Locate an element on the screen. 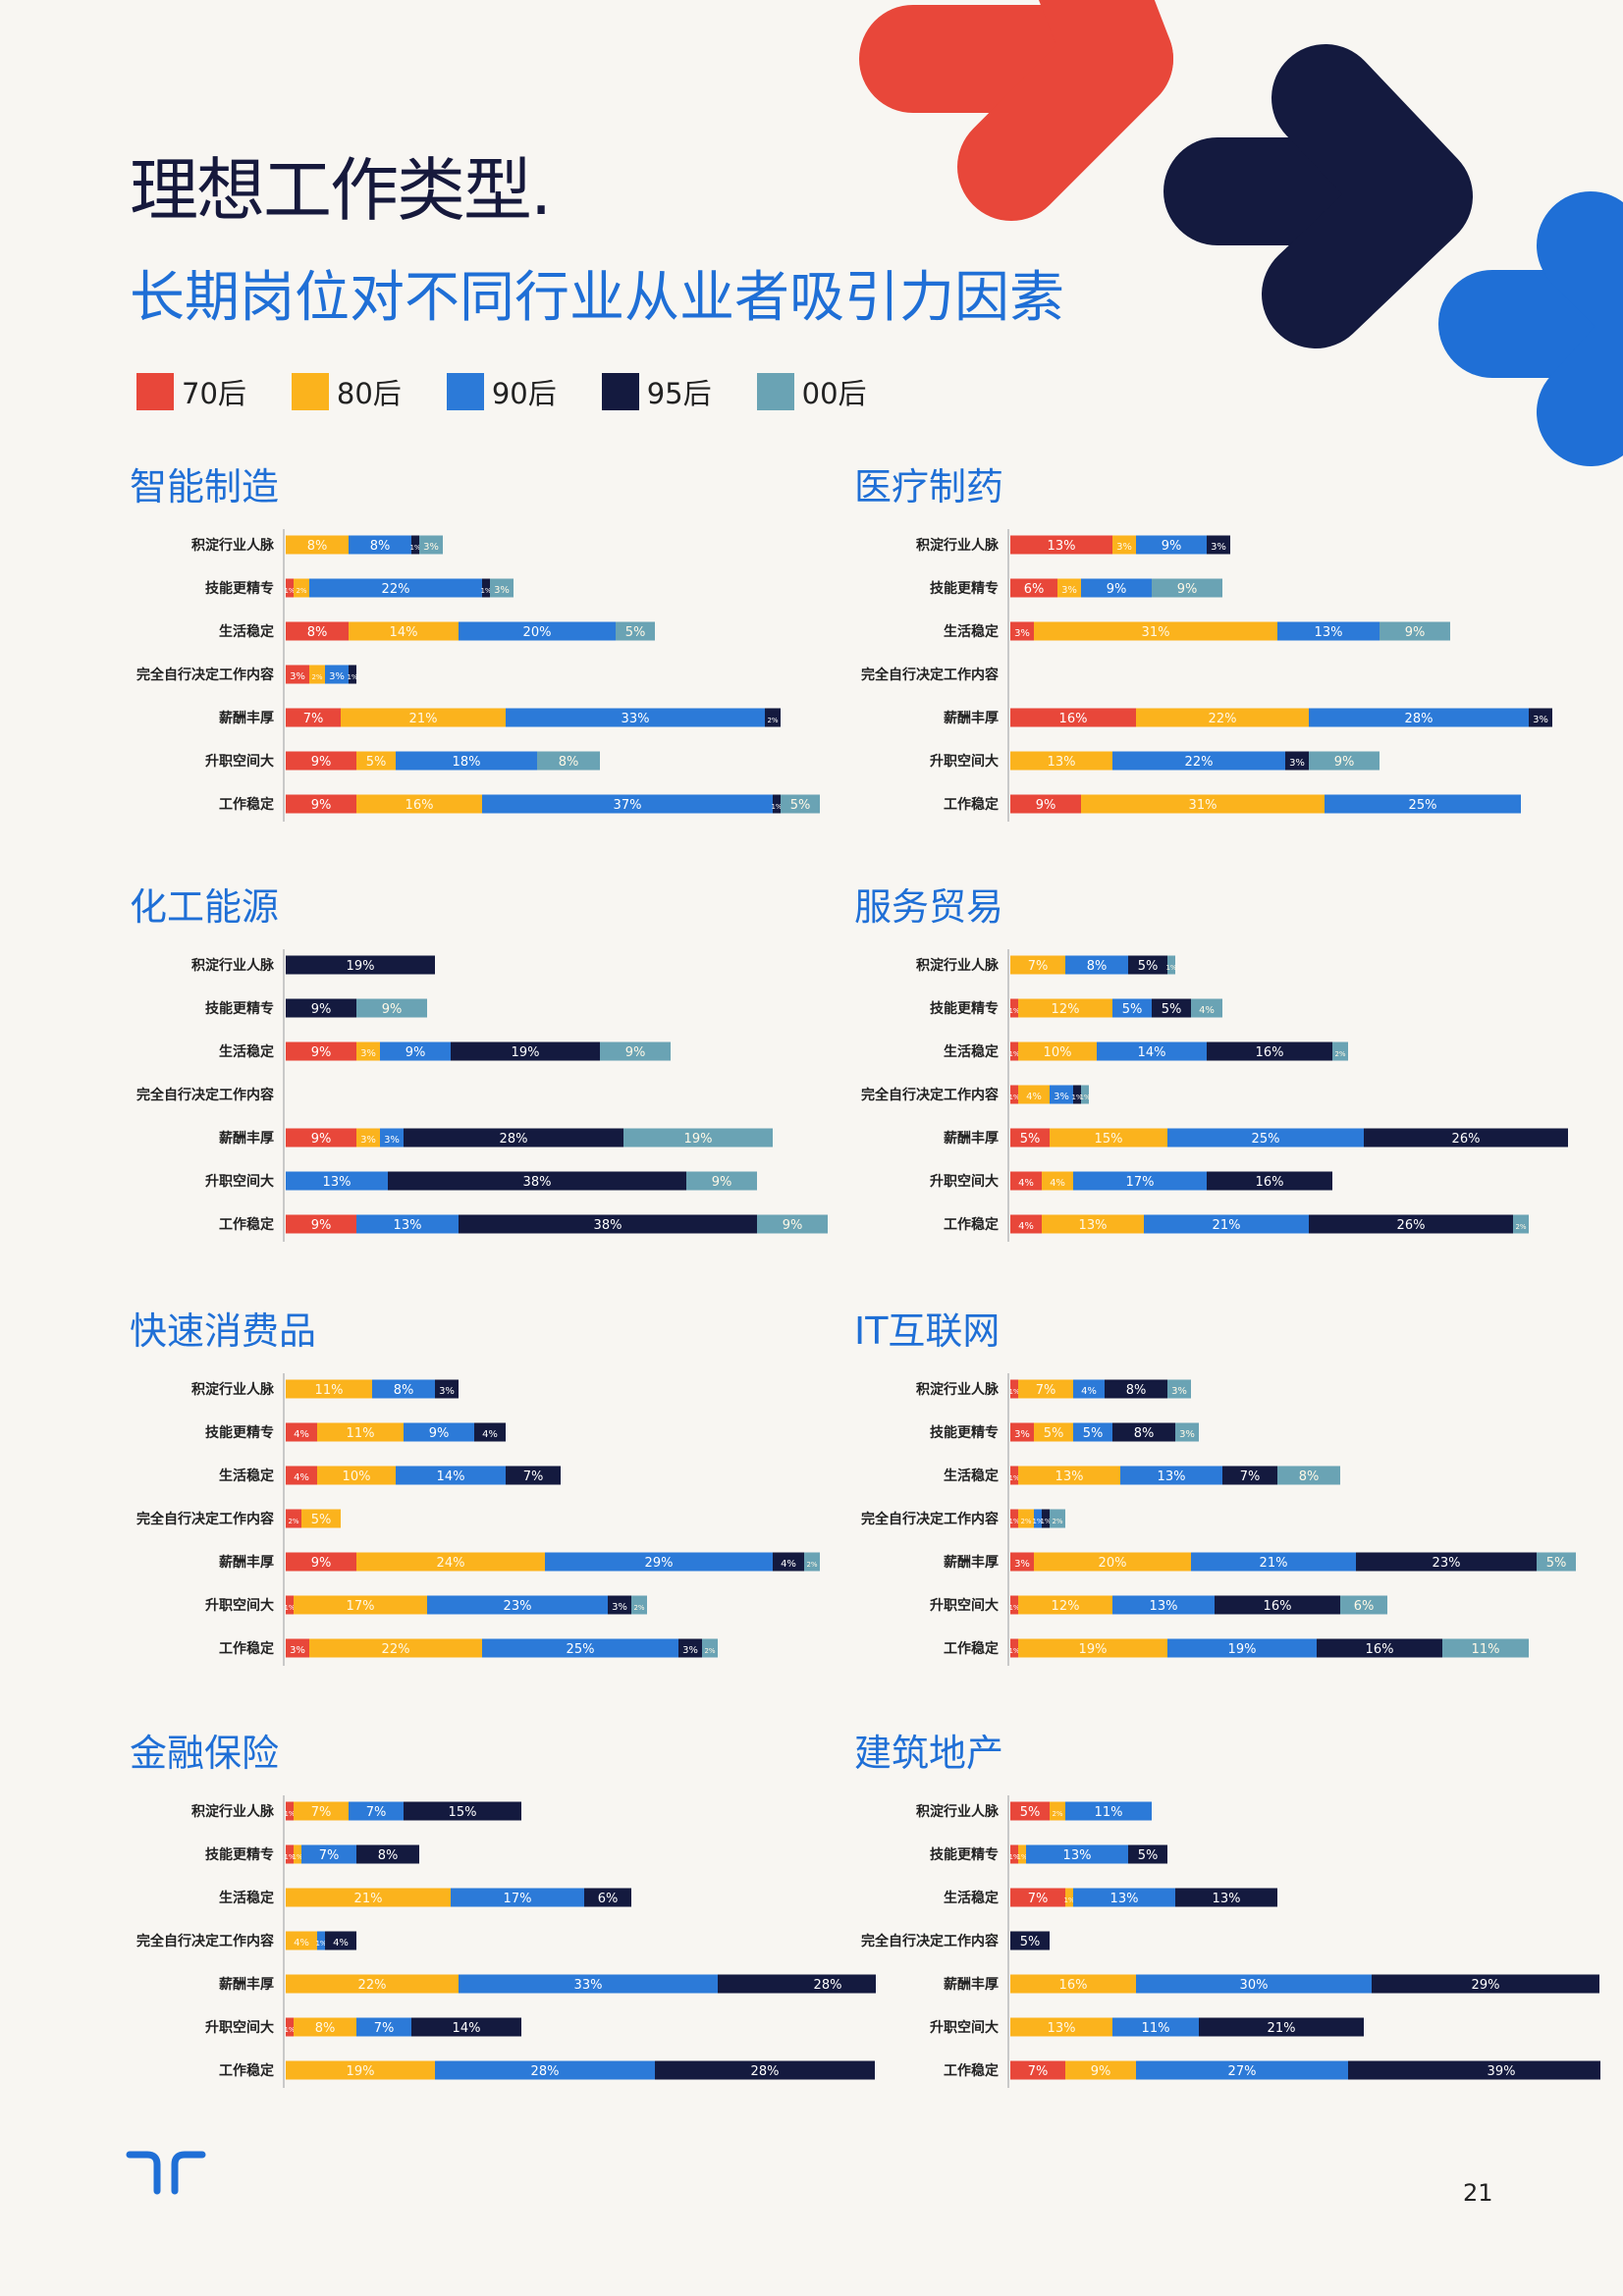  bar-value-label: 39% is located at coordinates (1502, 2071).